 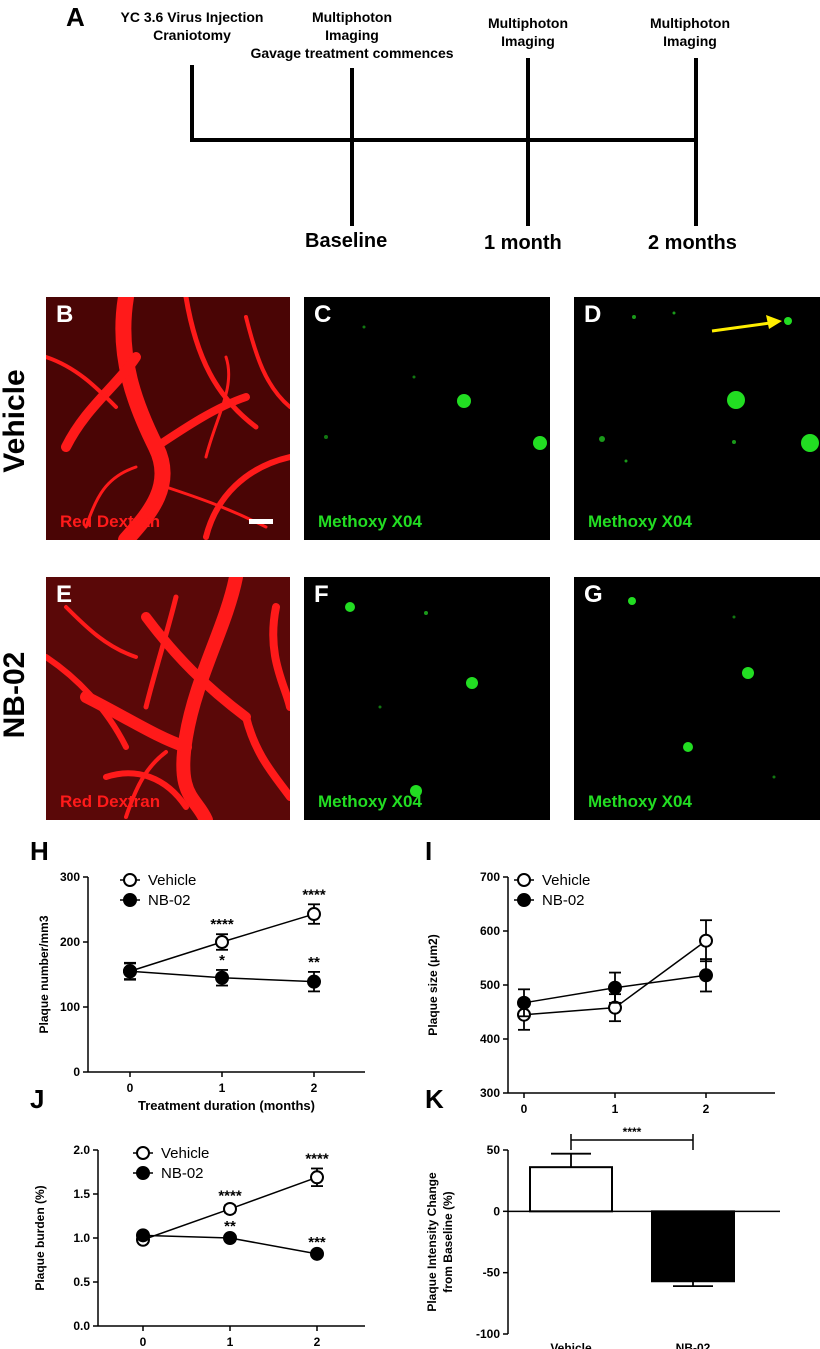 What do you see at coordinates (448, 1241) in the screenshot?
I see `y-axis-label: from Baseline (%)` at bounding box center [448, 1241].